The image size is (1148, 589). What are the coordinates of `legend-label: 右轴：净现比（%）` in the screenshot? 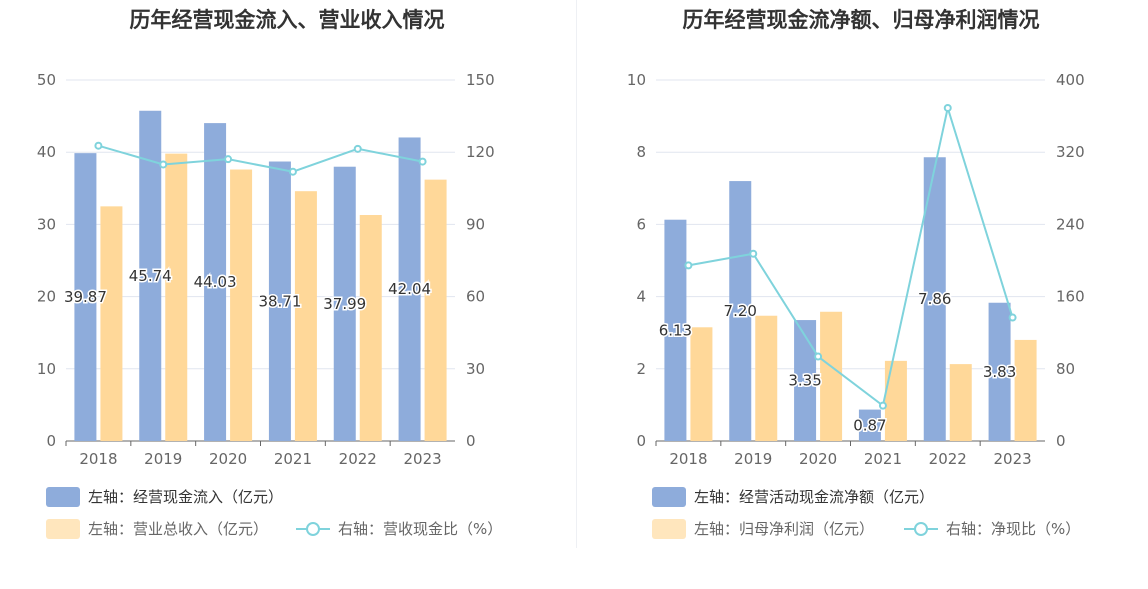 It's located at (1013, 529).